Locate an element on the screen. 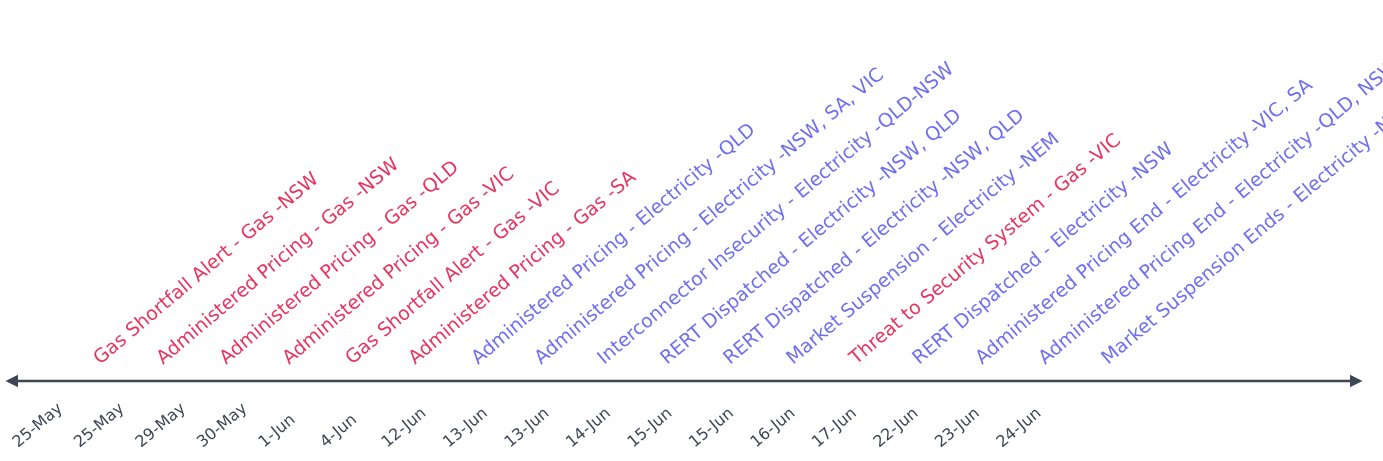  date-label: 23-Jun is located at coordinates (957, 427).